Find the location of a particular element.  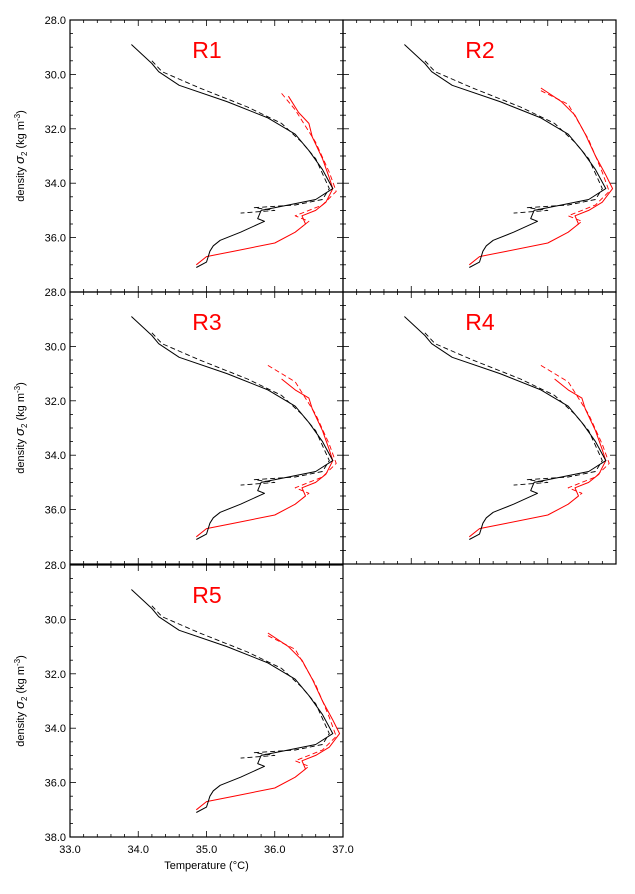

panel-r4: R4 is located at coordinates (479, 428).